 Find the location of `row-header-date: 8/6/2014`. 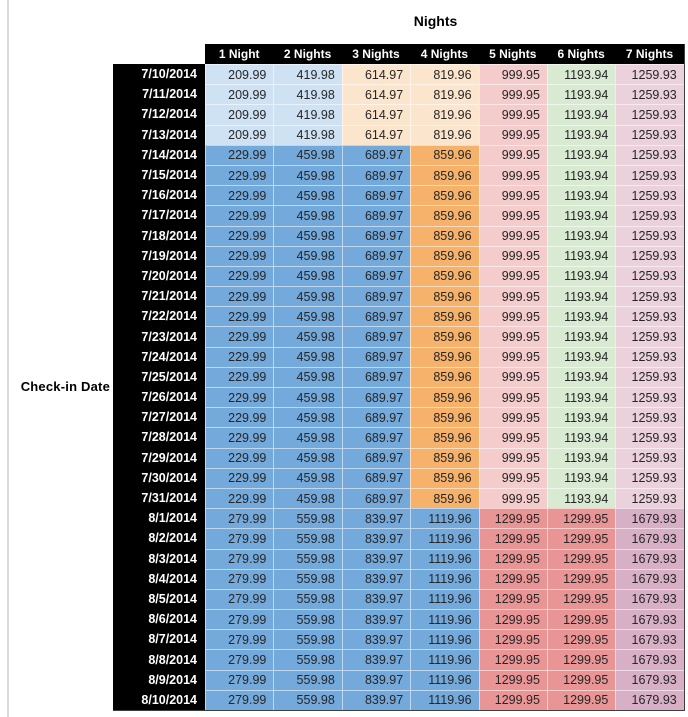

row-header-date: 8/6/2014 is located at coordinates (159, 619).